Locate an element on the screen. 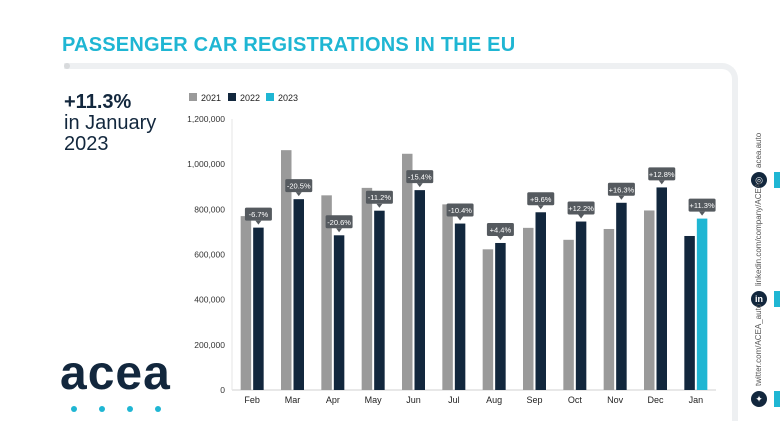 This screenshot has height=439, width=780. data-label: +11.3% is located at coordinates (702, 205).